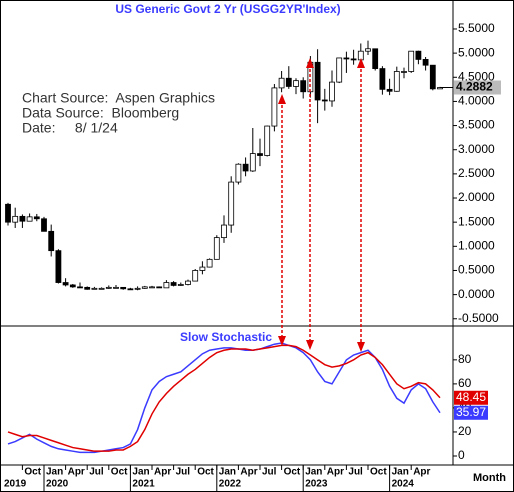 This screenshot has height=492, width=514. I want to click on y-tick-label: 20, so click(465, 431).